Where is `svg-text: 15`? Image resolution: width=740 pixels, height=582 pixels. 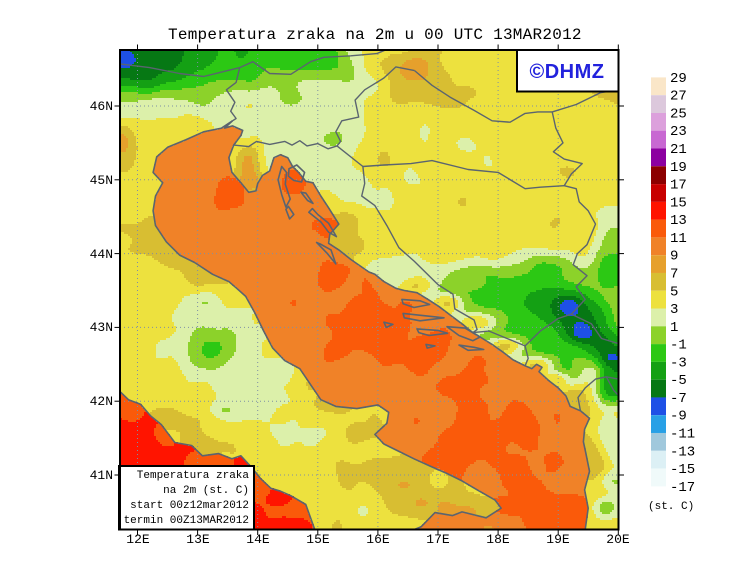
svg-text: 15 is located at coordinates (678, 203).